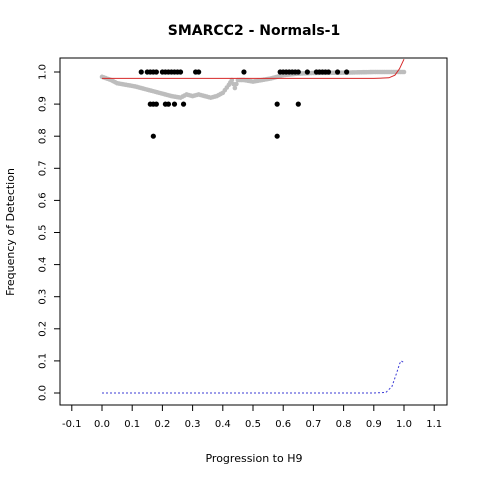 This screenshot has width=480, height=480. Describe the element at coordinates (43, 361) in the screenshot. I see `y-tick-label: 0.1` at that location.